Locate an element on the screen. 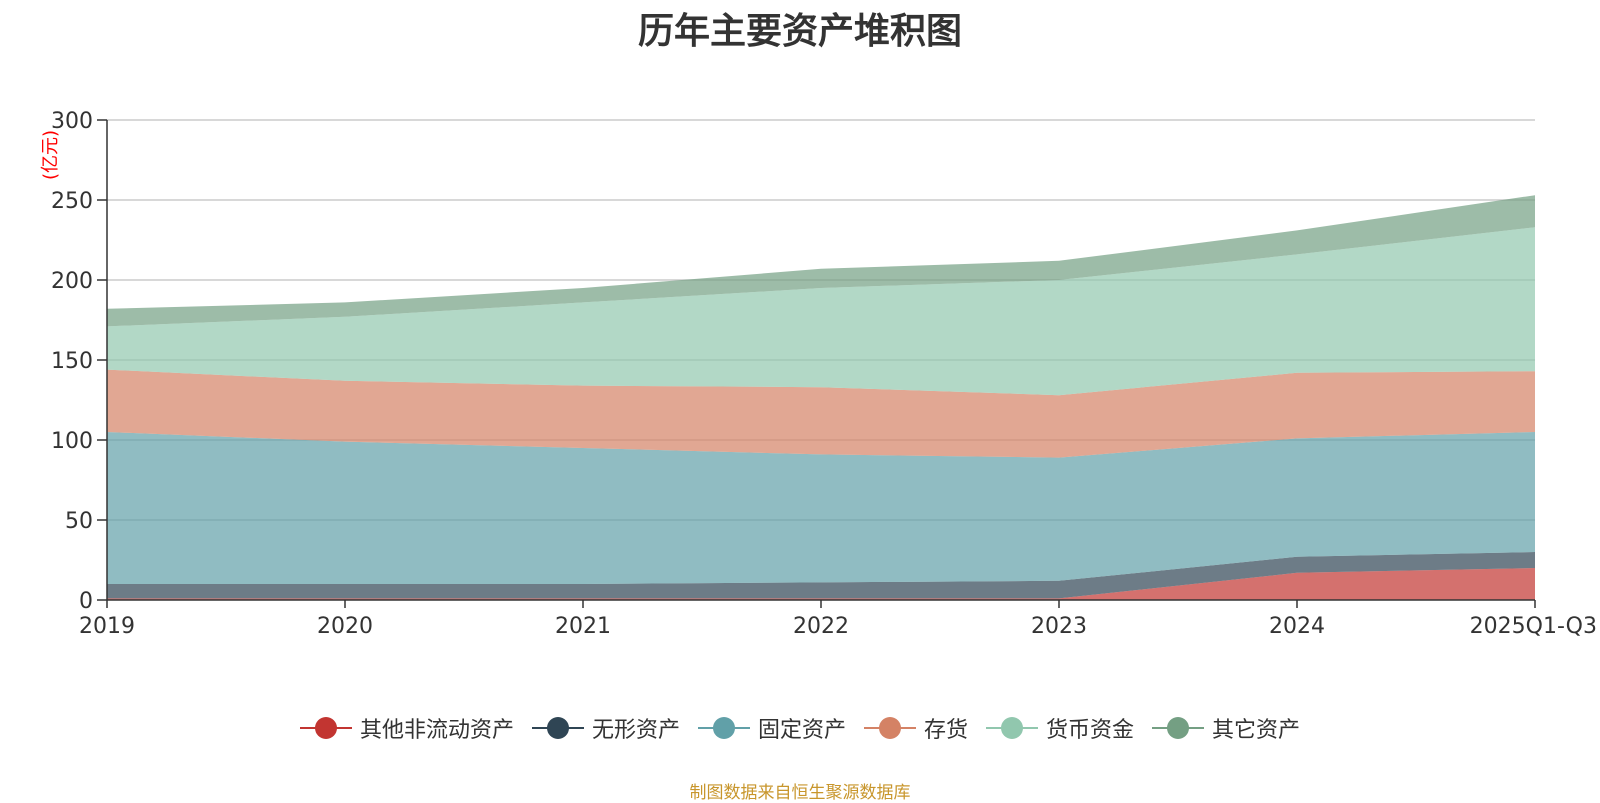 The height and width of the screenshot is (803, 1600). legend: 其他非流动资产 无形资产 固定资产 存货 货币资金 其它资产 is located at coordinates (800, 728).